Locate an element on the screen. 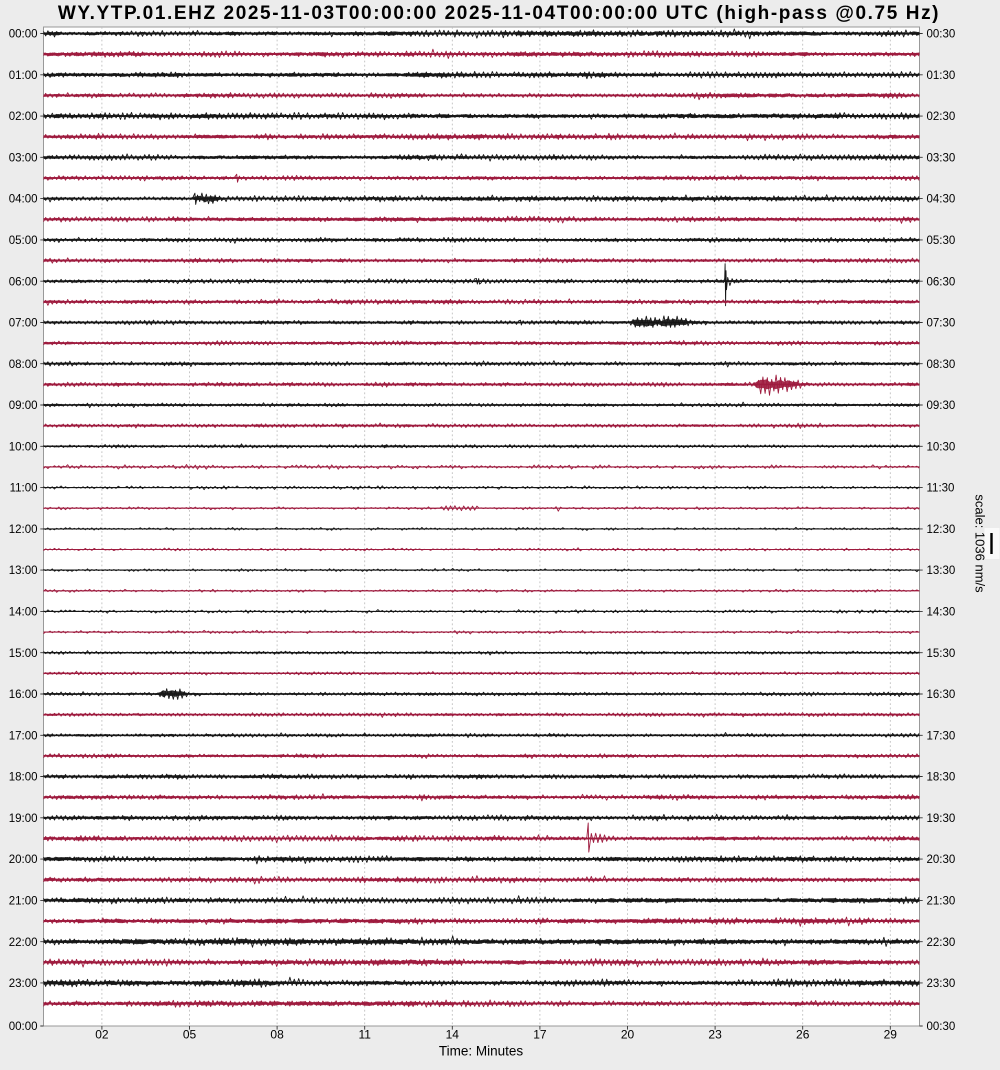  svg-text: 10:30 is located at coordinates (941, 447).